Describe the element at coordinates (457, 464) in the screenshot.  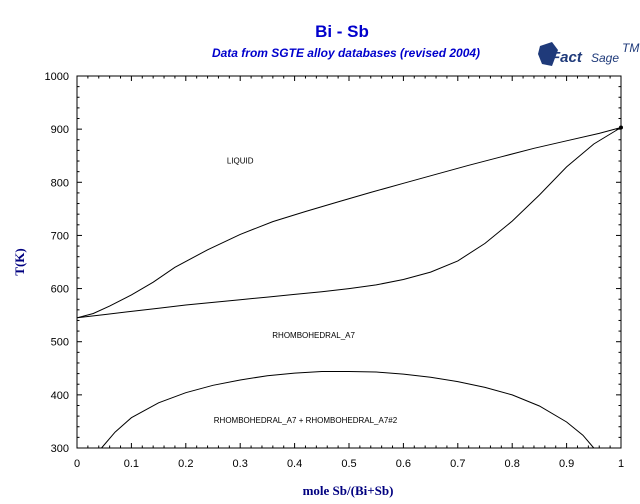
I see `x-tick-label: 0.7` at that location.